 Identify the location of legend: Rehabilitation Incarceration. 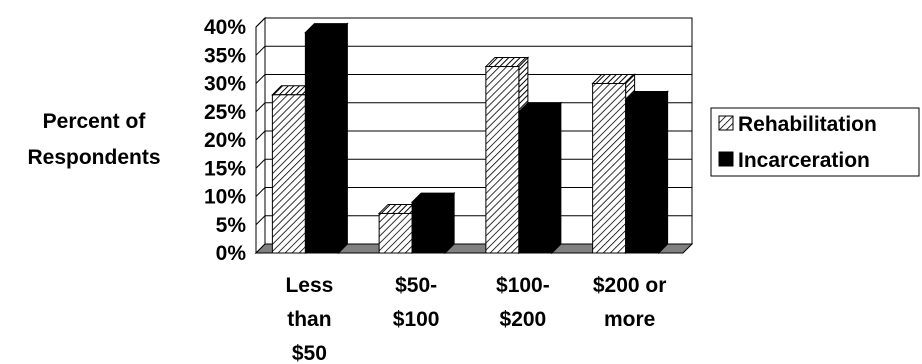
(815, 142).